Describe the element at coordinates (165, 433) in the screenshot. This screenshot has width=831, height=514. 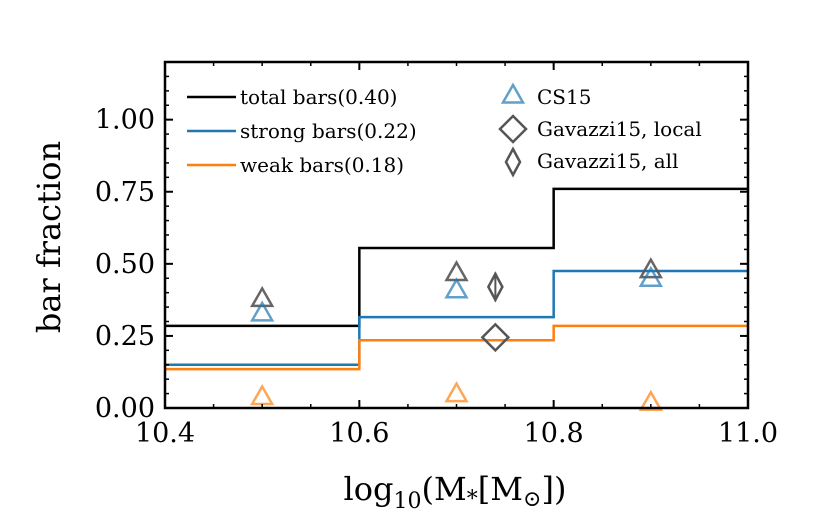
I see `x-tick-label: 10.4` at that location.